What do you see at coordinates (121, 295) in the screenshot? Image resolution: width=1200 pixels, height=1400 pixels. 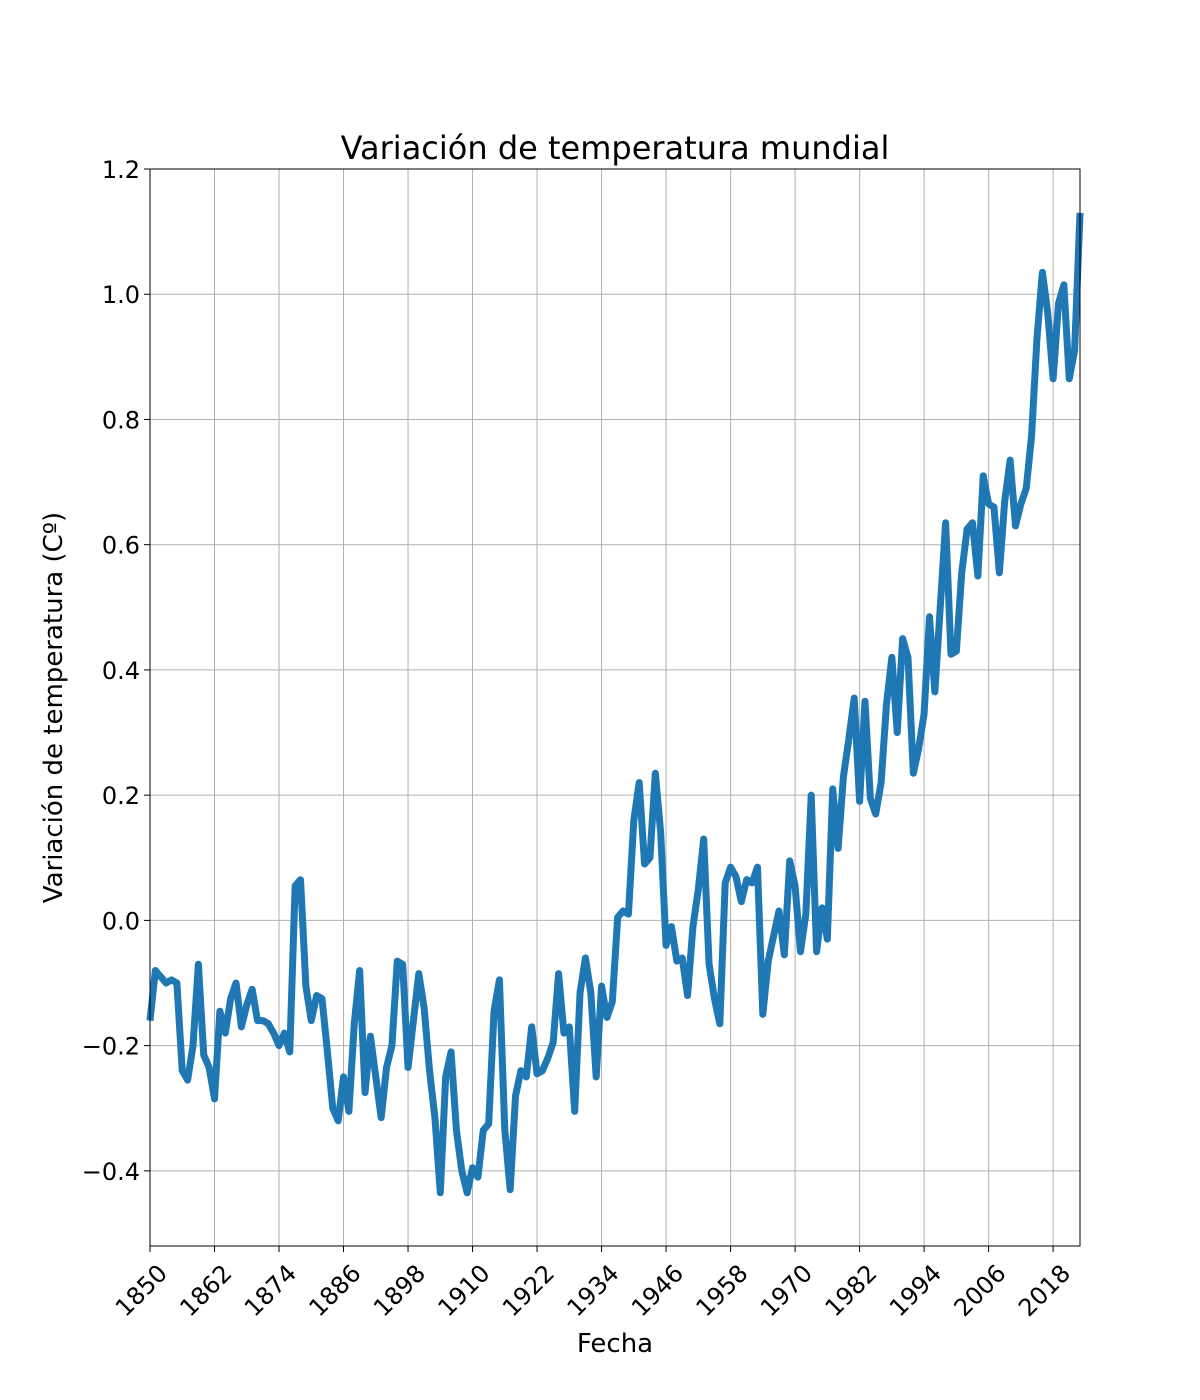 I see `y-tick-label: 1.0` at bounding box center [121, 295].